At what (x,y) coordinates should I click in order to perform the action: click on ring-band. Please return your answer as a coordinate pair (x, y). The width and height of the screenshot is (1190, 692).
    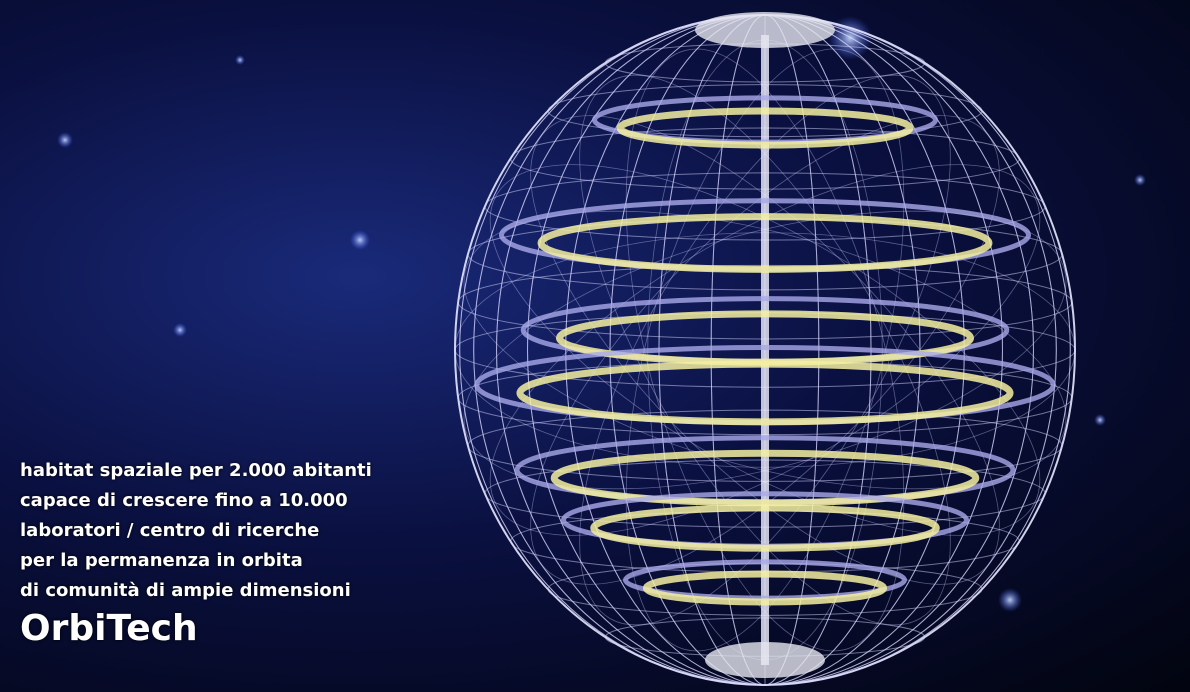
    Looking at the image, I should click on (765, 580).